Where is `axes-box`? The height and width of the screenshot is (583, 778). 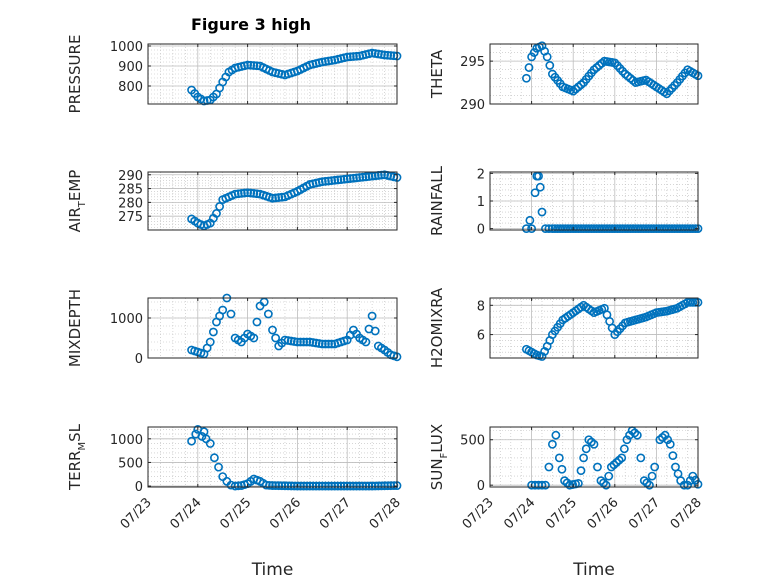 axes-box is located at coordinates (272, 328).